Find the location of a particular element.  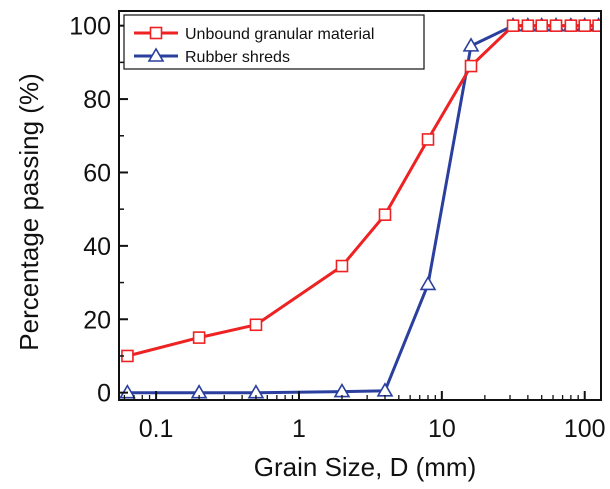

legend-entry-rubber is located at coordinates (156, 54).